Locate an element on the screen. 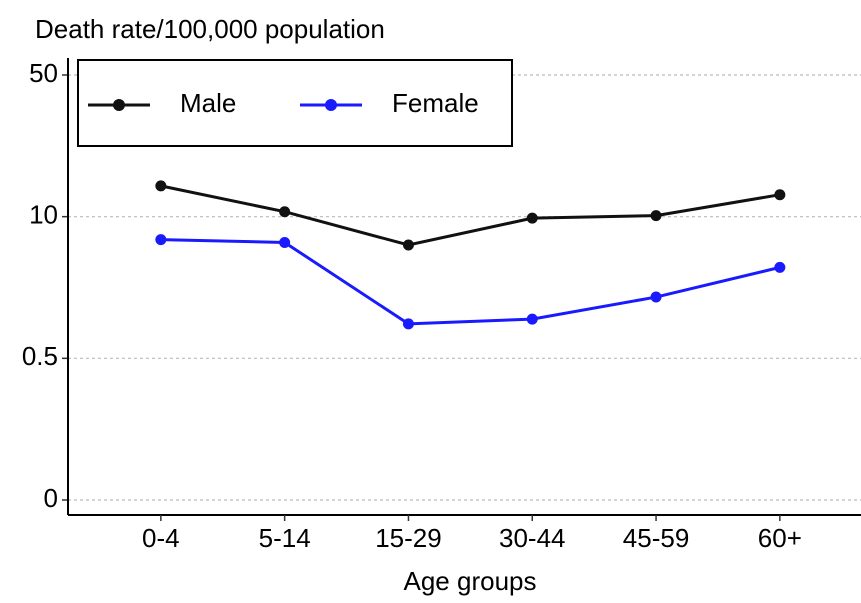 The image size is (861, 603). legend-label: Male is located at coordinates (208, 103).